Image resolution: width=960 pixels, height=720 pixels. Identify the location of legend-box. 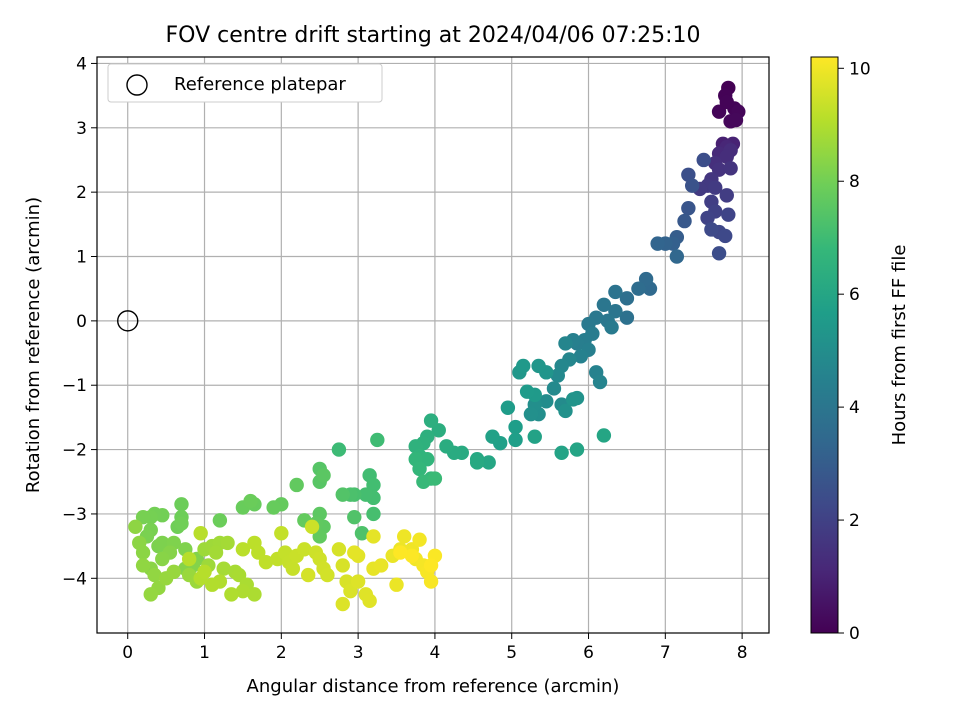
(245, 83).